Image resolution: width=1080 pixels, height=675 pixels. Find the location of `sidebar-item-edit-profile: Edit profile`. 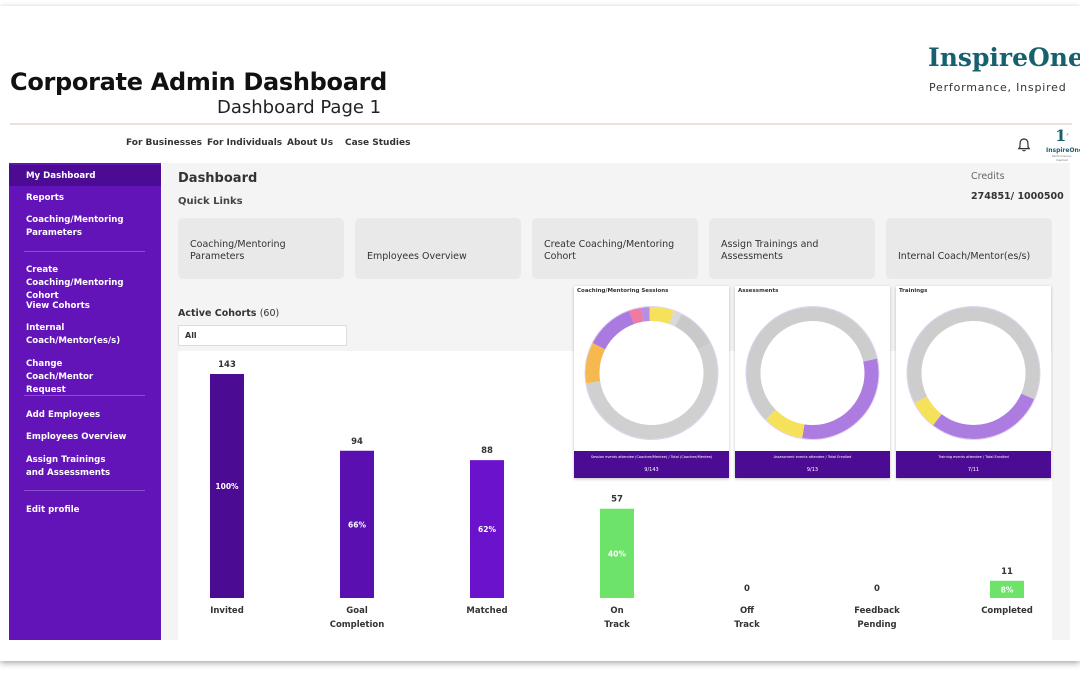

sidebar-item-edit-profile: Edit profile is located at coordinates (53, 510).